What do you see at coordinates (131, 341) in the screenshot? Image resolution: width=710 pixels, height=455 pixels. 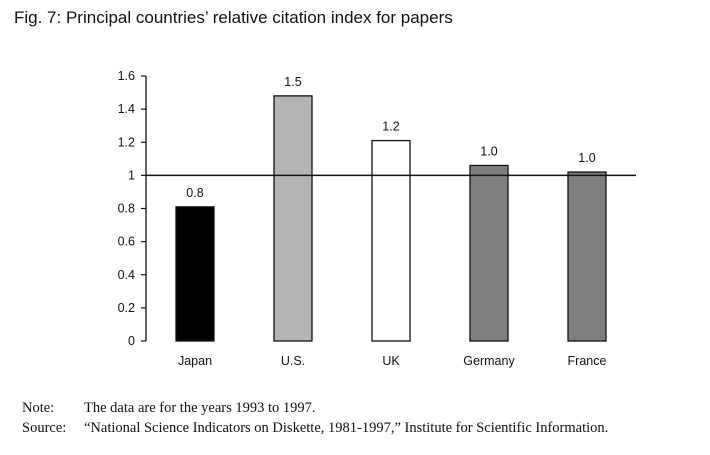 I see `y-tick-label: 0` at bounding box center [131, 341].